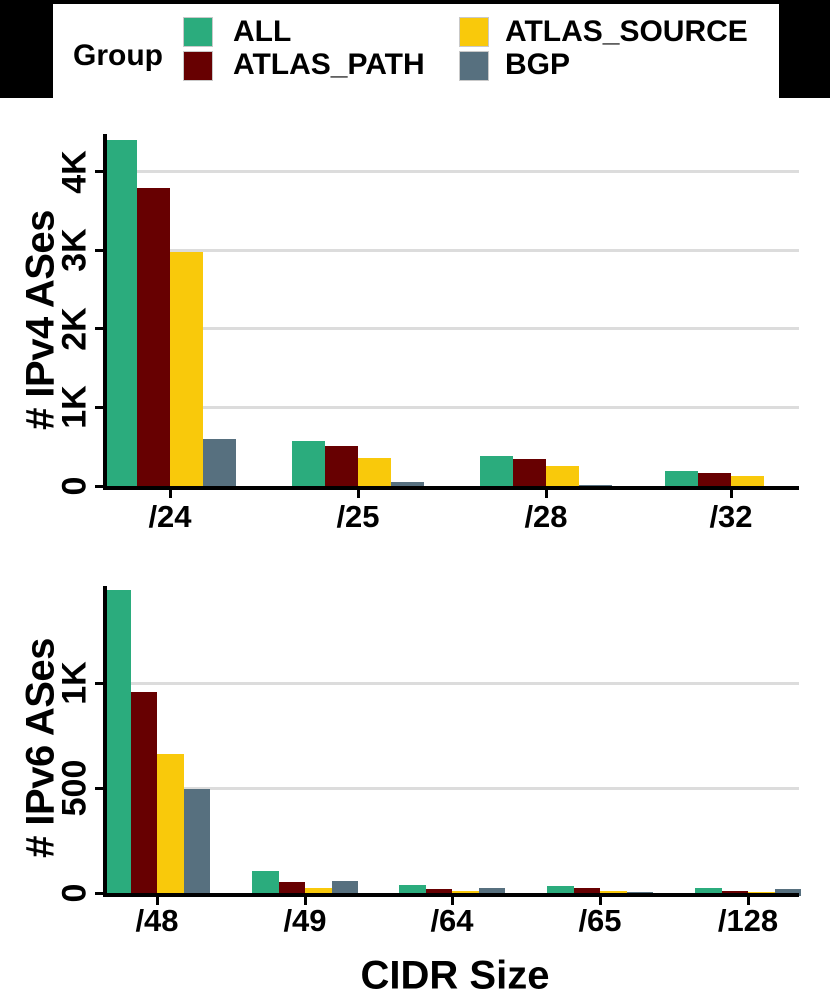 Image resolution: width=830 pixels, height=998 pixels. Describe the element at coordinates (804, 49) in the screenshot. I see `right-black-bar` at that location.